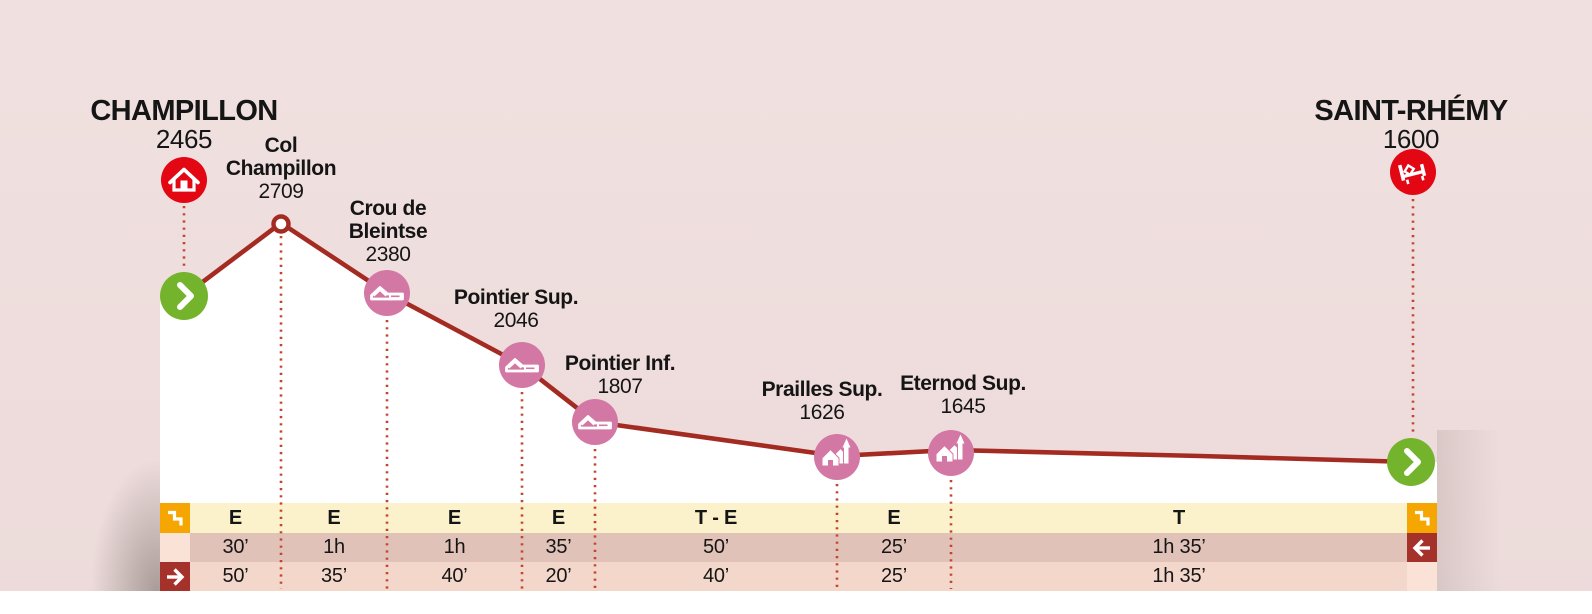 The width and height of the screenshot is (1592, 614). I want to click on waypoint-name: Pointier Inf., so click(620, 363).